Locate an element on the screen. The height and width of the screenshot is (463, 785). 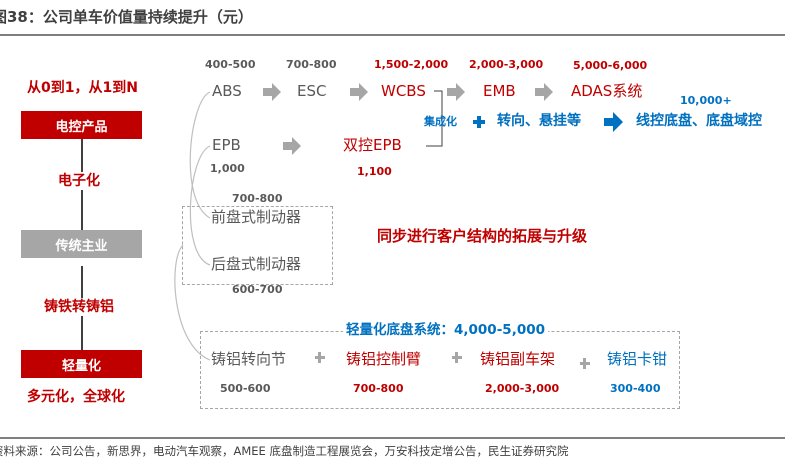
adas-value: 5,000-6,000 is located at coordinates (610, 65).